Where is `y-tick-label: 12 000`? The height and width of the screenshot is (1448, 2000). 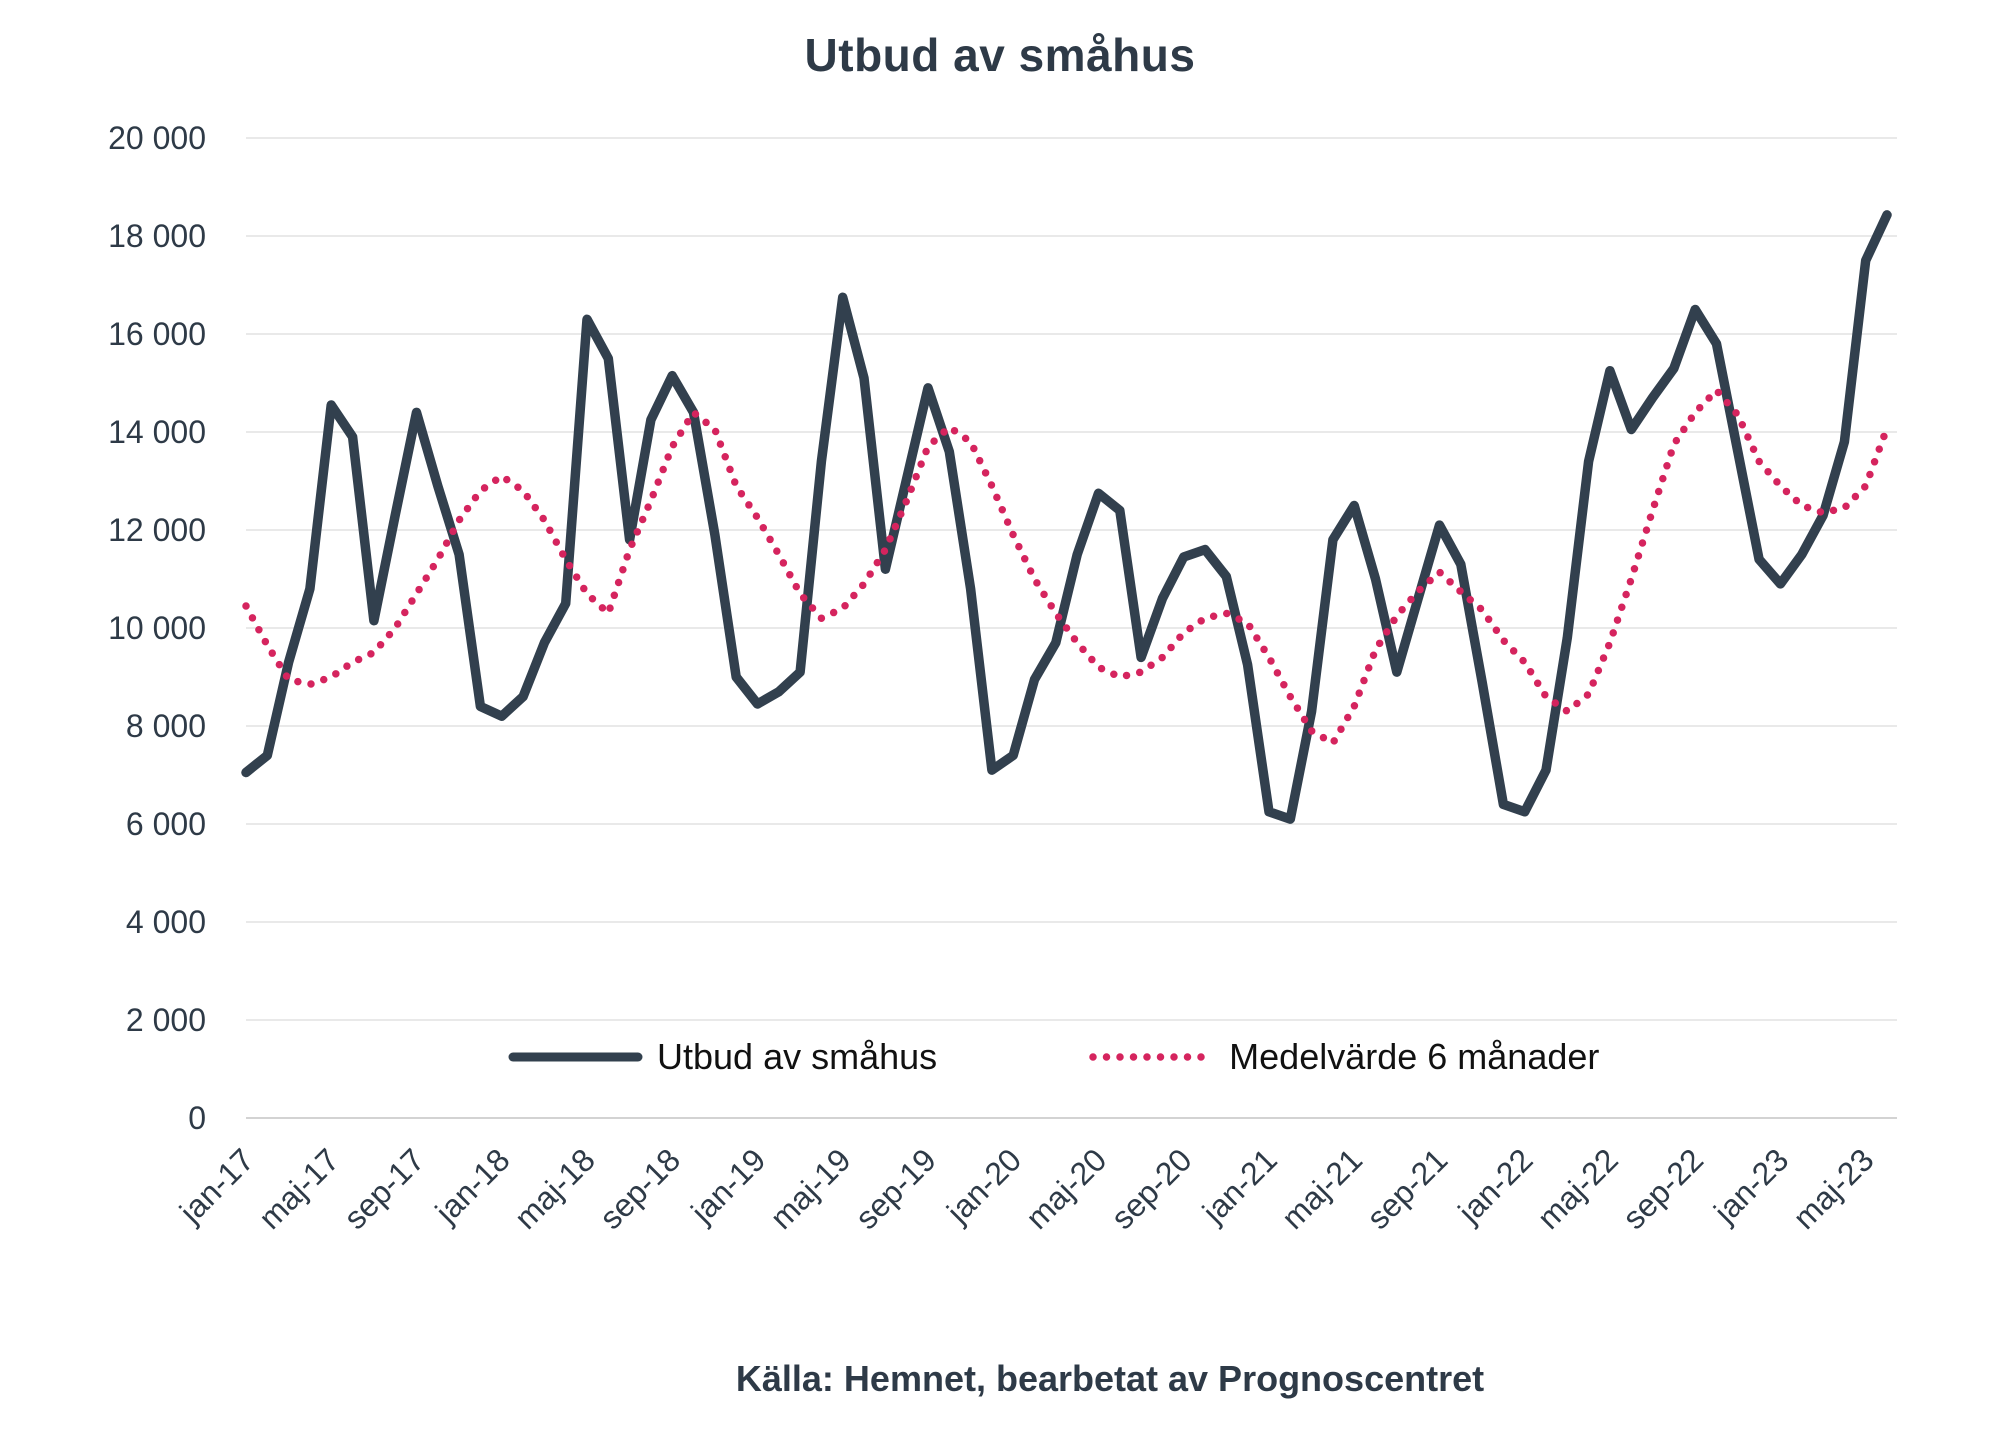 y-tick-label: 12 000 is located at coordinates (157, 530).